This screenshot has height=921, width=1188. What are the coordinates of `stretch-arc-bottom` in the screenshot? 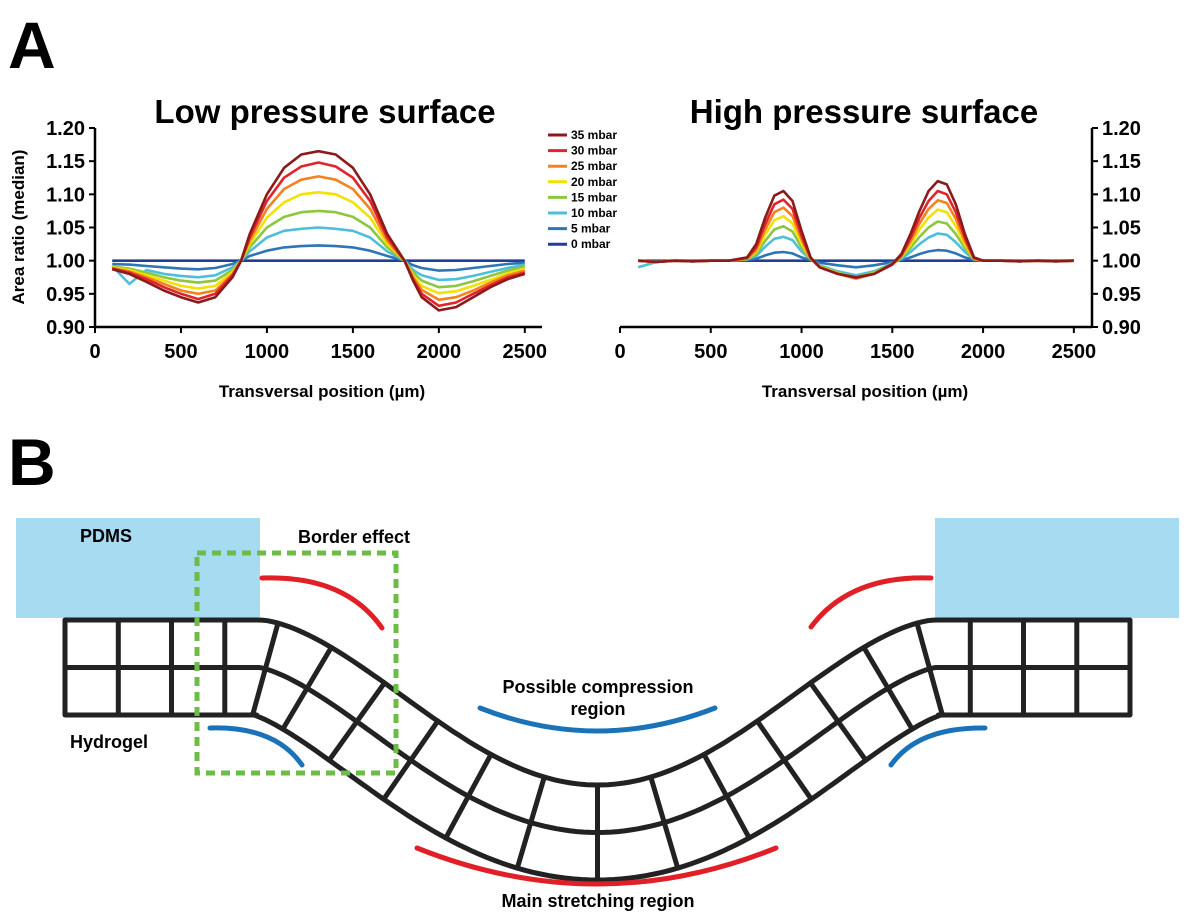 It's located at (596, 866).